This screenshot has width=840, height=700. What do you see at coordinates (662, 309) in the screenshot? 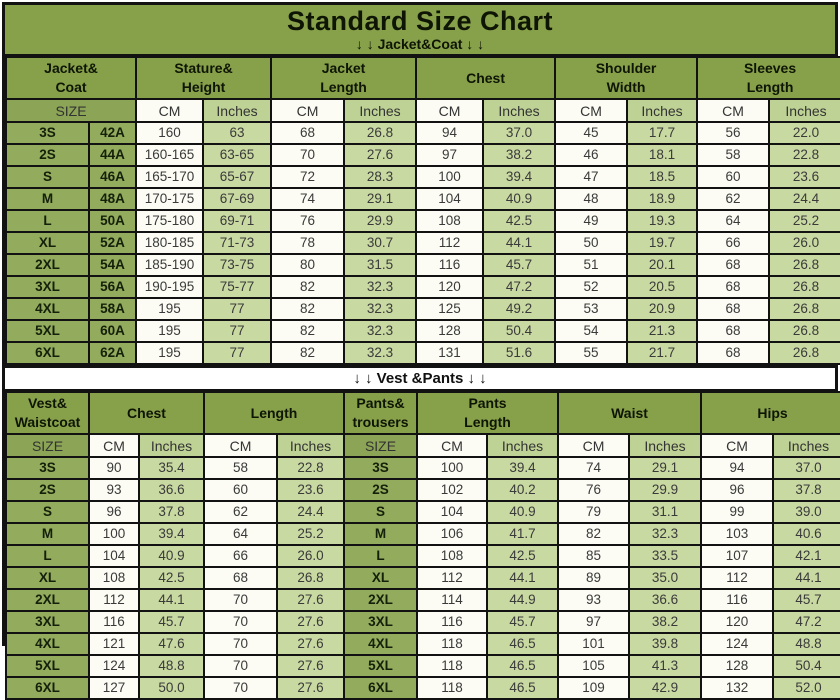
I see `cell: 20.9` at bounding box center [662, 309].